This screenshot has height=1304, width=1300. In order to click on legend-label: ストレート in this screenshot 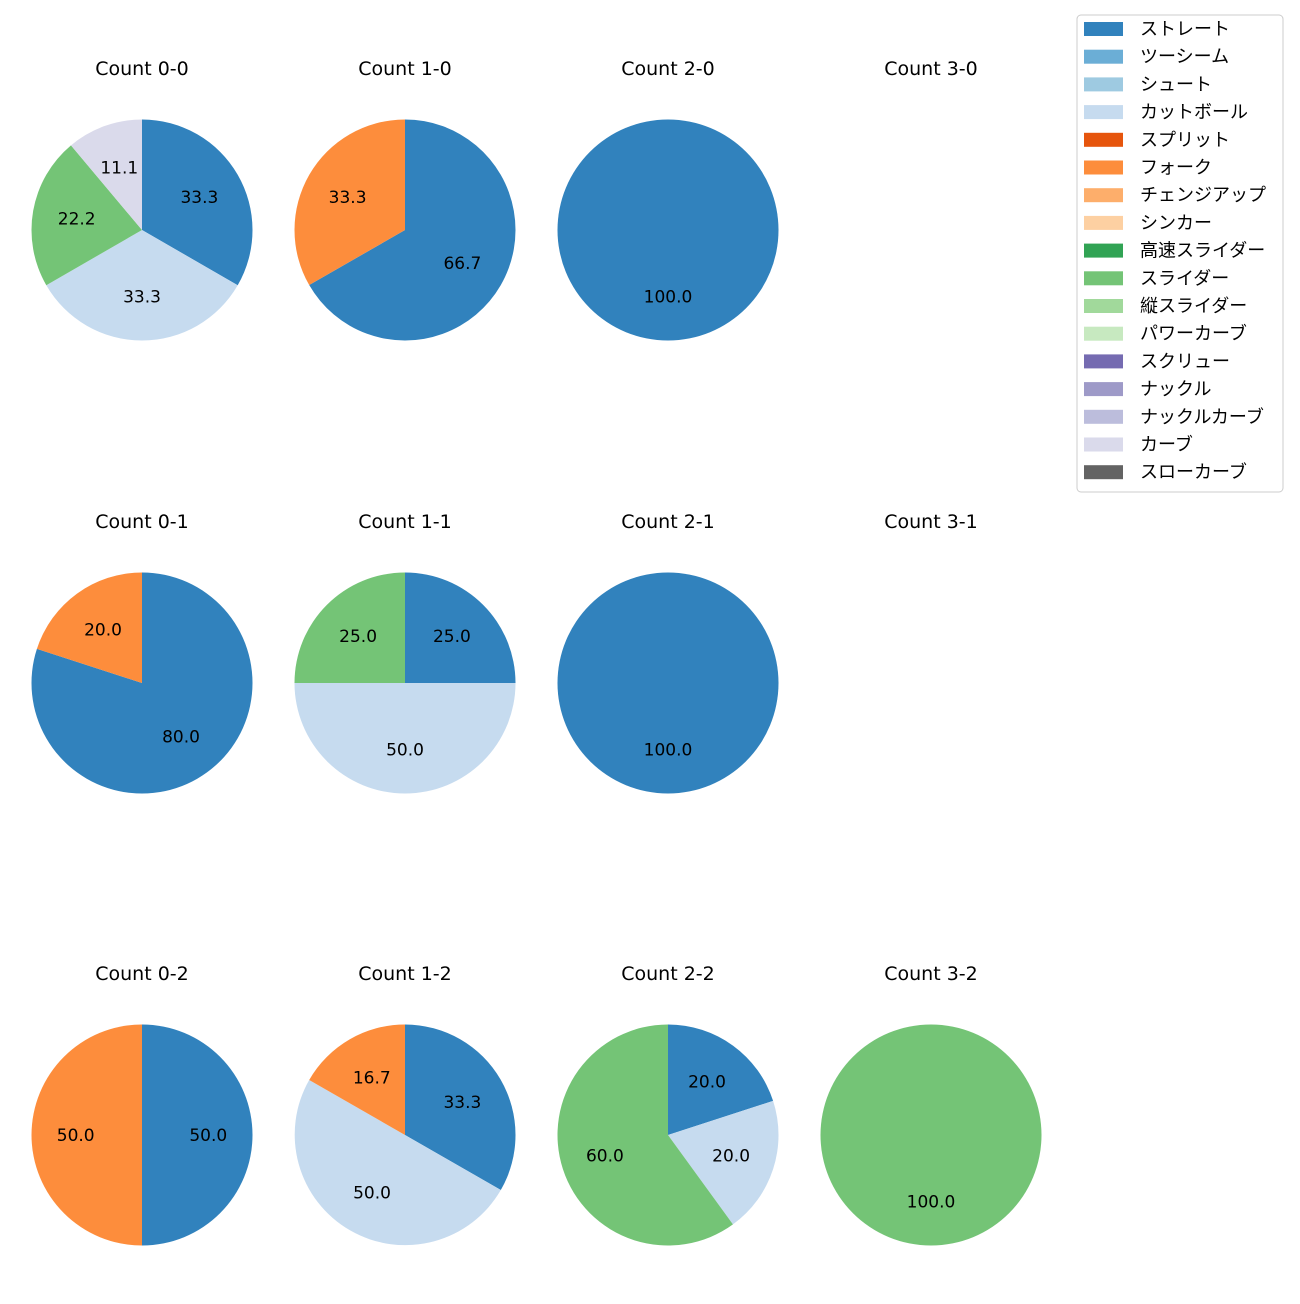, I will do `click(1185, 29)`.